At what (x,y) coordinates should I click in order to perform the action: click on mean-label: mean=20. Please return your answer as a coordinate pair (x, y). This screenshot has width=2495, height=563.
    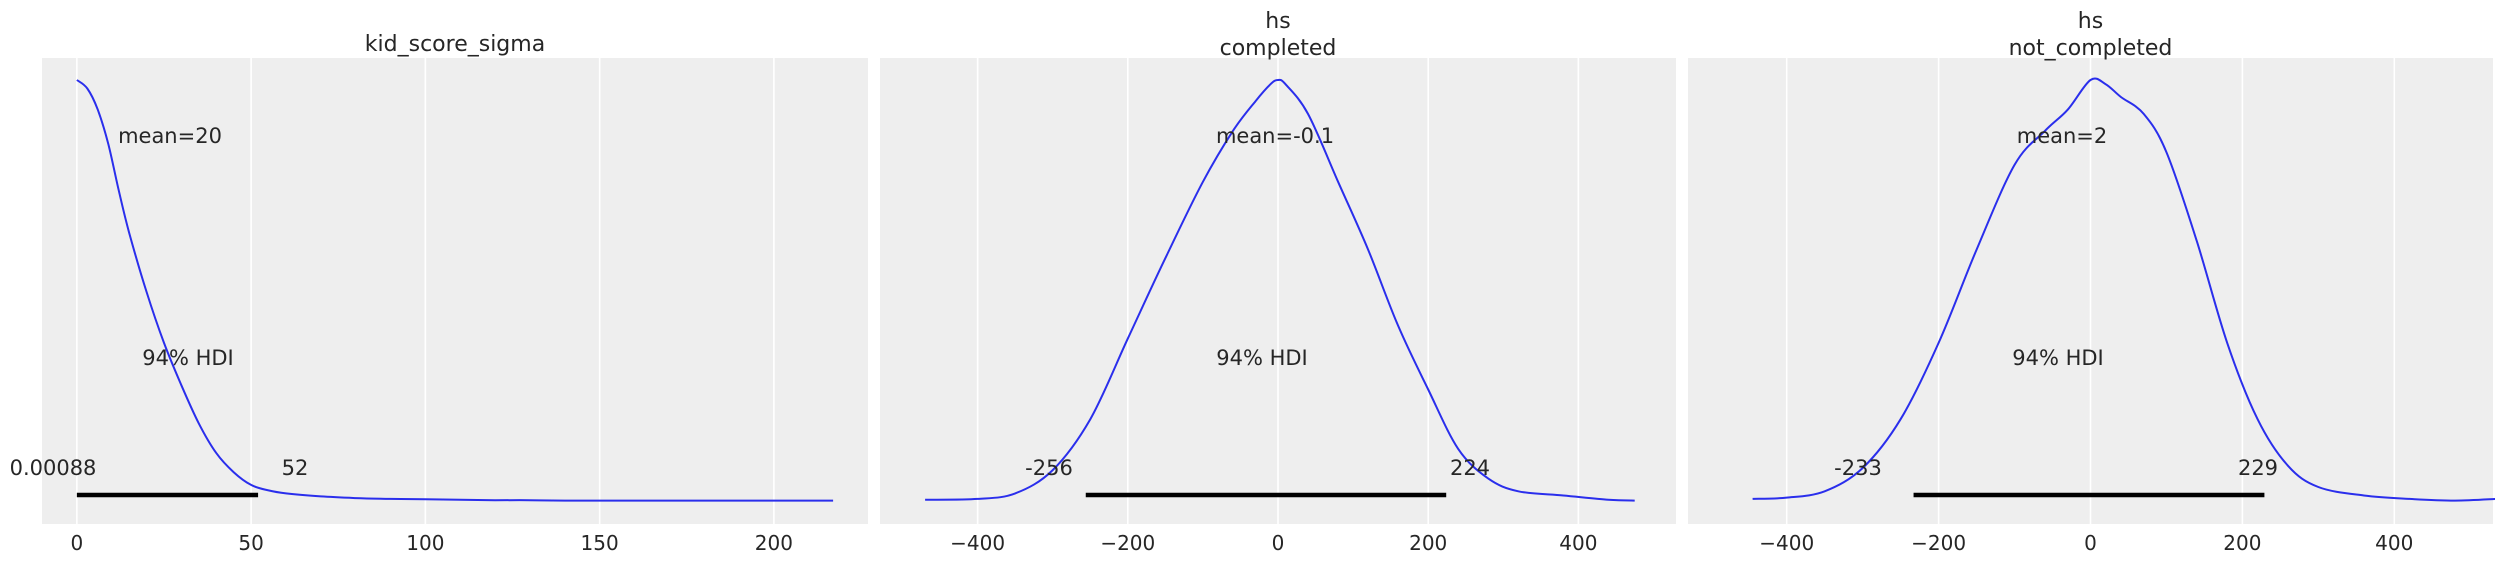
    Looking at the image, I should click on (170, 136).